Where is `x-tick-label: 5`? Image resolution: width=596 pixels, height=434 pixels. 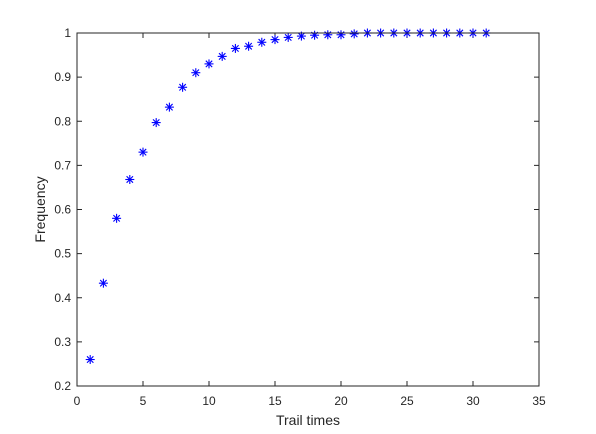 x-tick-label: 5 is located at coordinates (143, 401).